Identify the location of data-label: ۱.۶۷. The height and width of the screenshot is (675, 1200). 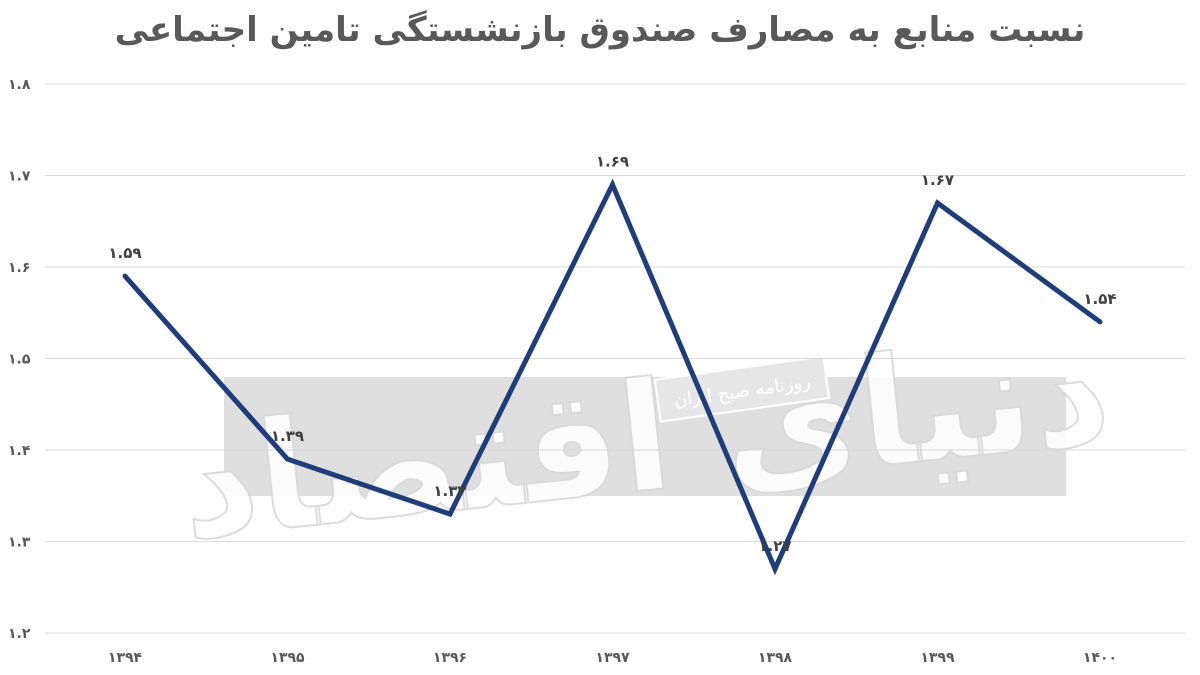
(937, 180).